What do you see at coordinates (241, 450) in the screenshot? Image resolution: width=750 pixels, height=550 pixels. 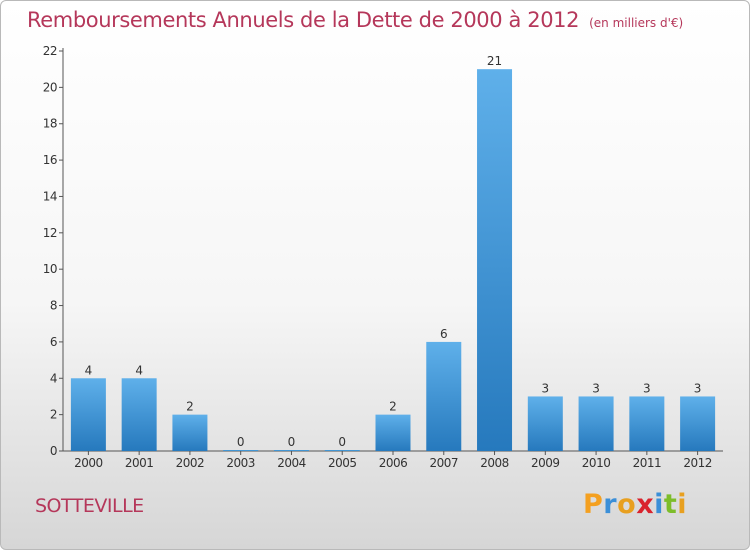 I see `bar-2003` at bounding box center [241, 450].